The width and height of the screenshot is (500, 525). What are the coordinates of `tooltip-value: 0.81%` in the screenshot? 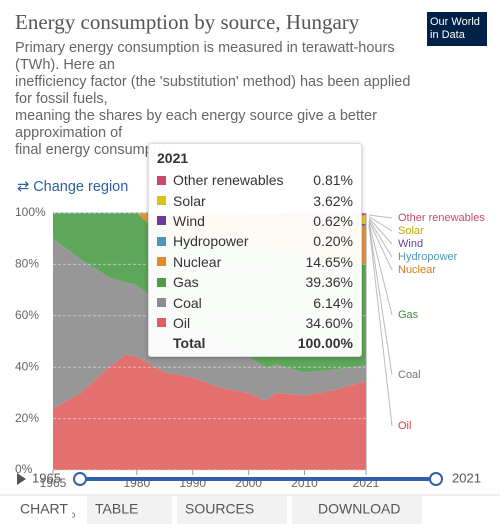 It's located at (333, 180).